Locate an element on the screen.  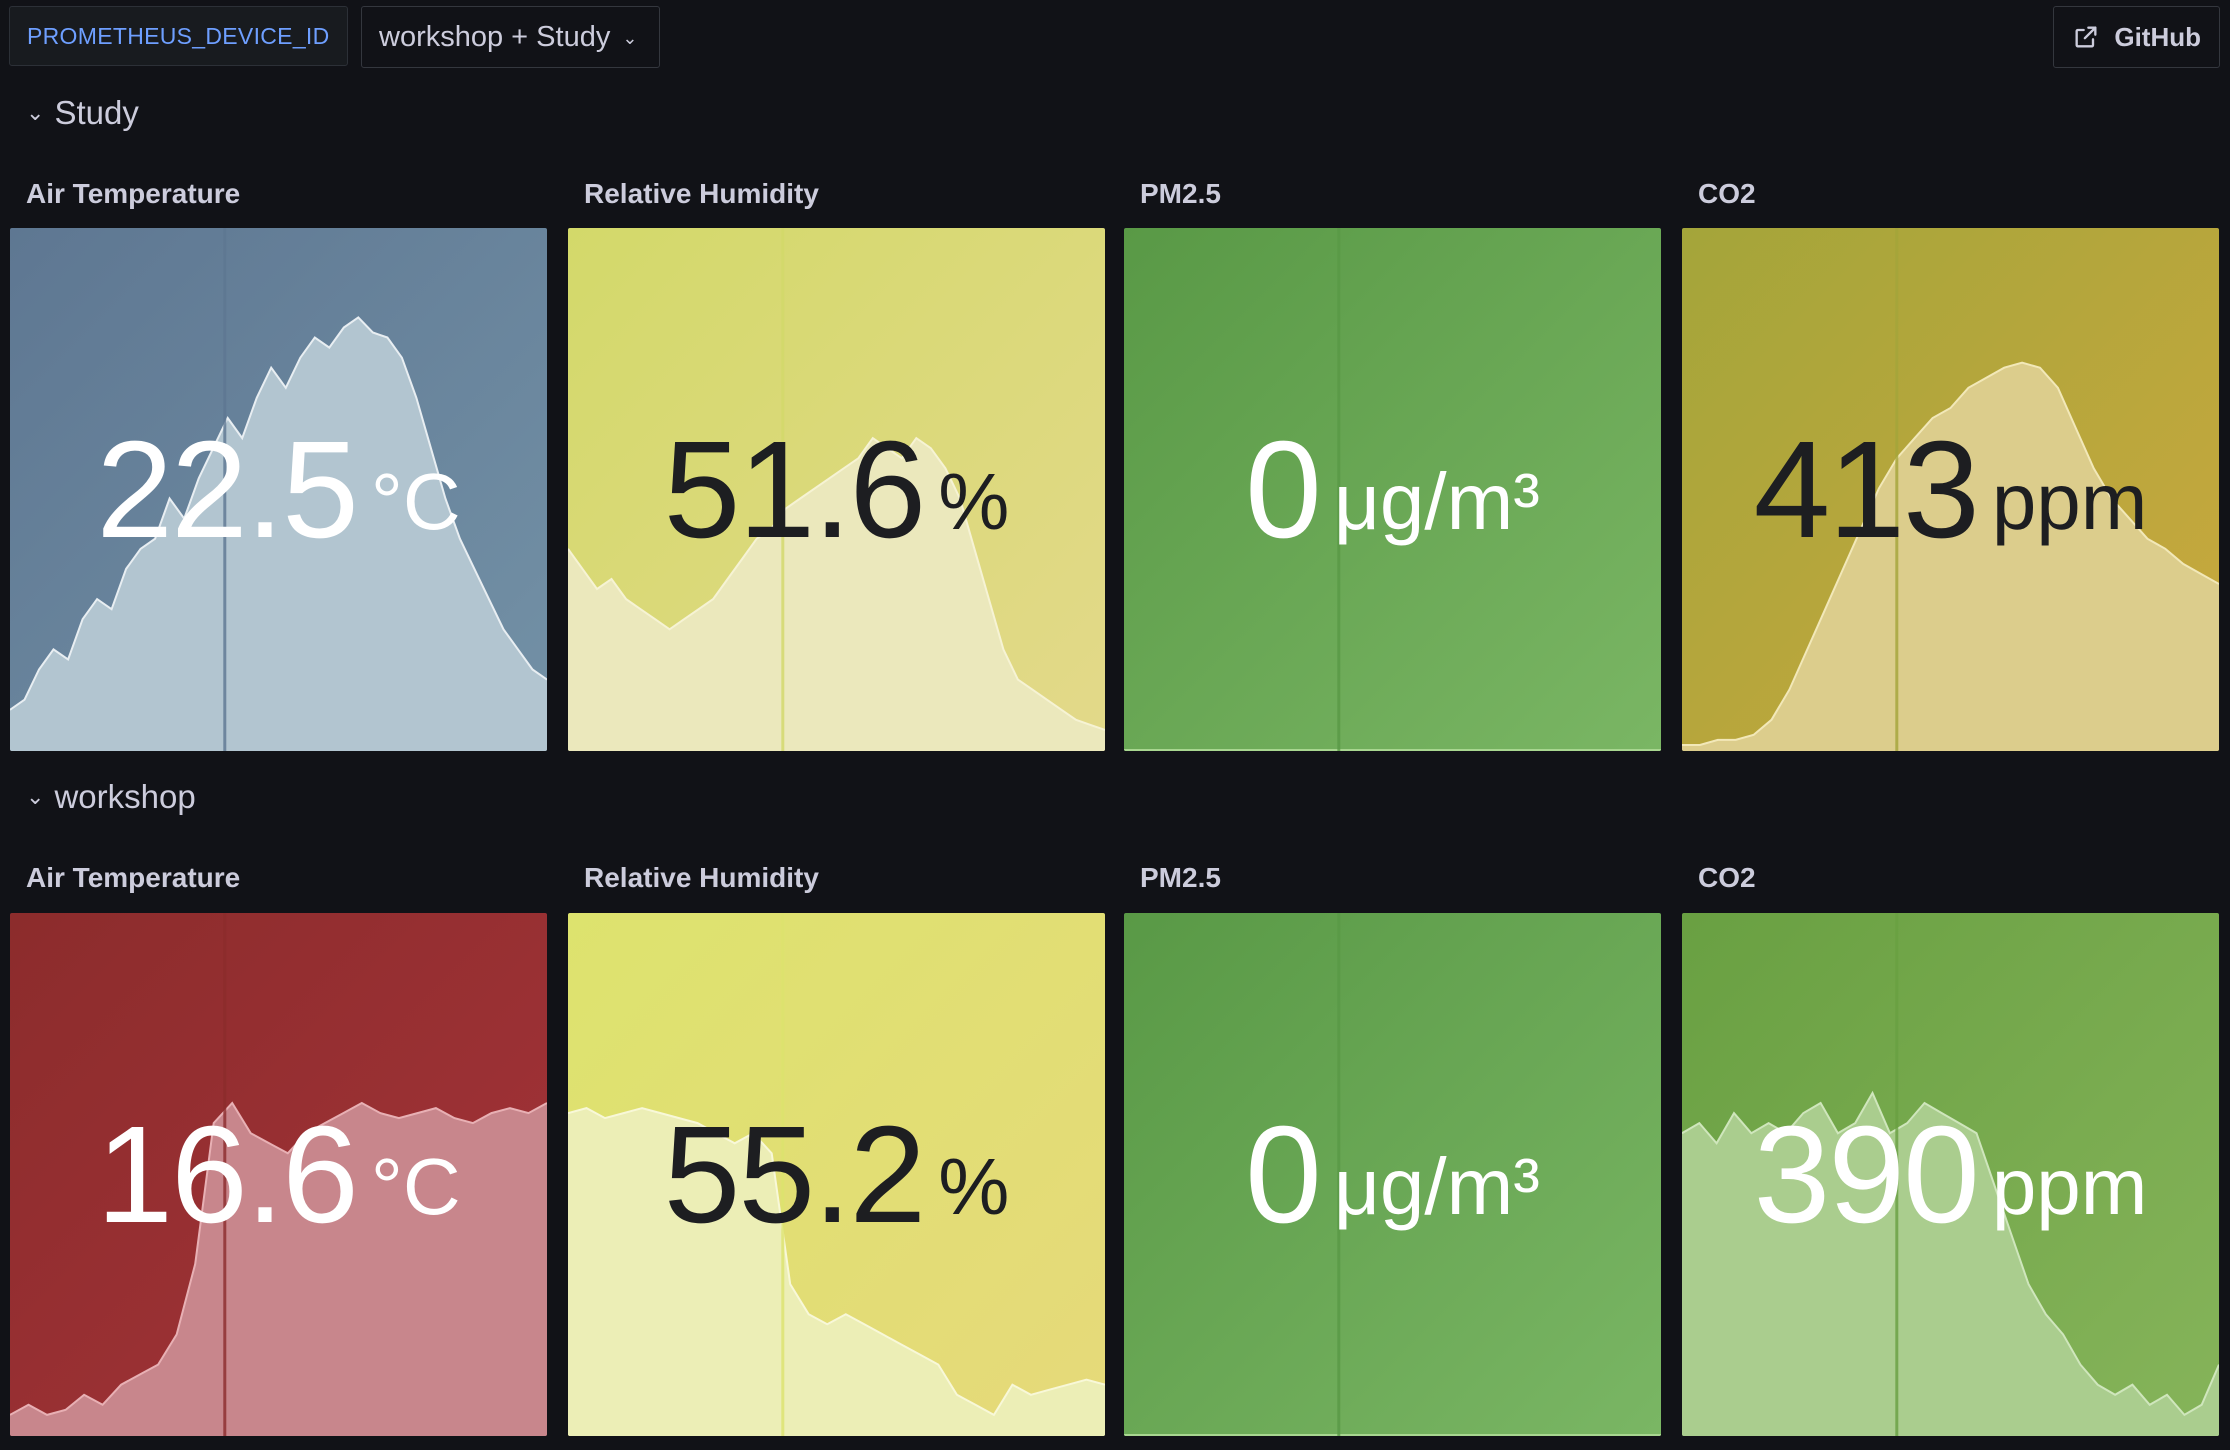
variable-select: workshop + Study ⌄ is located at coordinates (511, 37).